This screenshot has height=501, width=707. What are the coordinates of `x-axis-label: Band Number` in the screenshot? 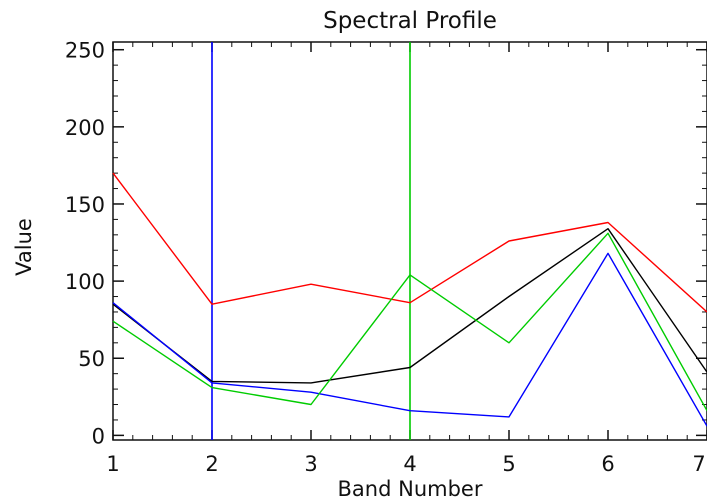 It's located at (410, 489).